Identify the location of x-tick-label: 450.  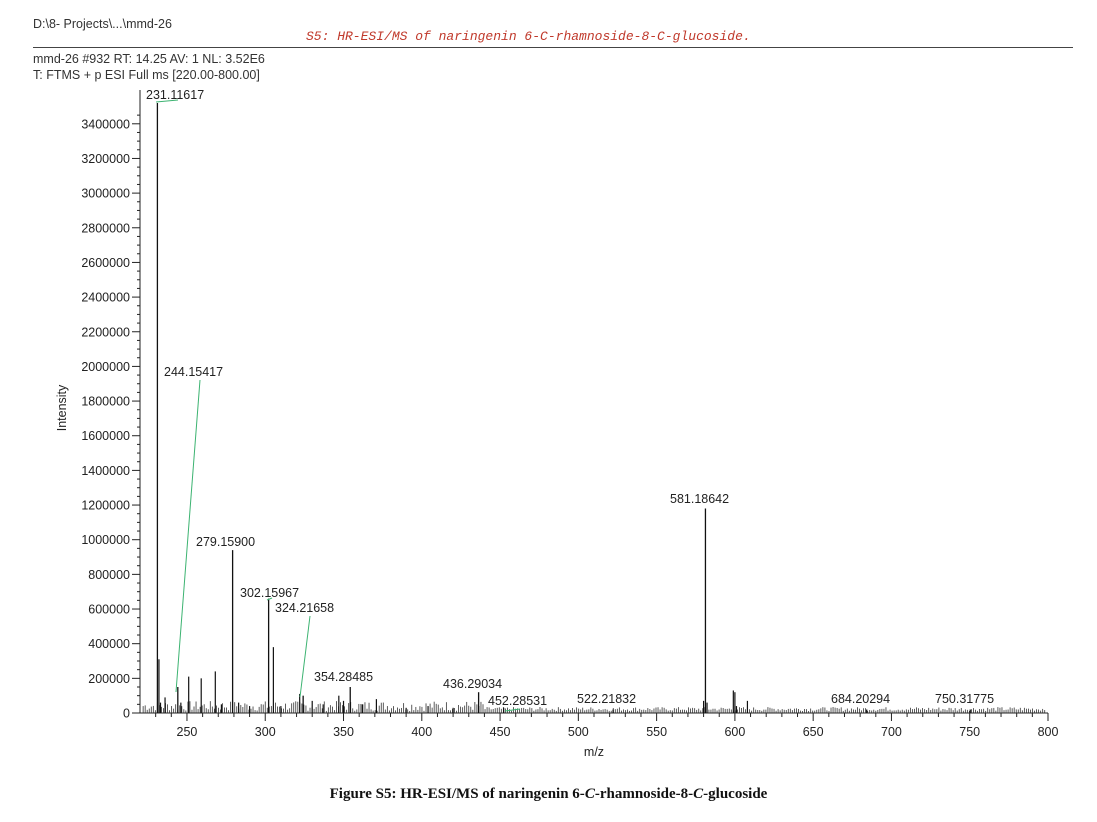
(500, 732).